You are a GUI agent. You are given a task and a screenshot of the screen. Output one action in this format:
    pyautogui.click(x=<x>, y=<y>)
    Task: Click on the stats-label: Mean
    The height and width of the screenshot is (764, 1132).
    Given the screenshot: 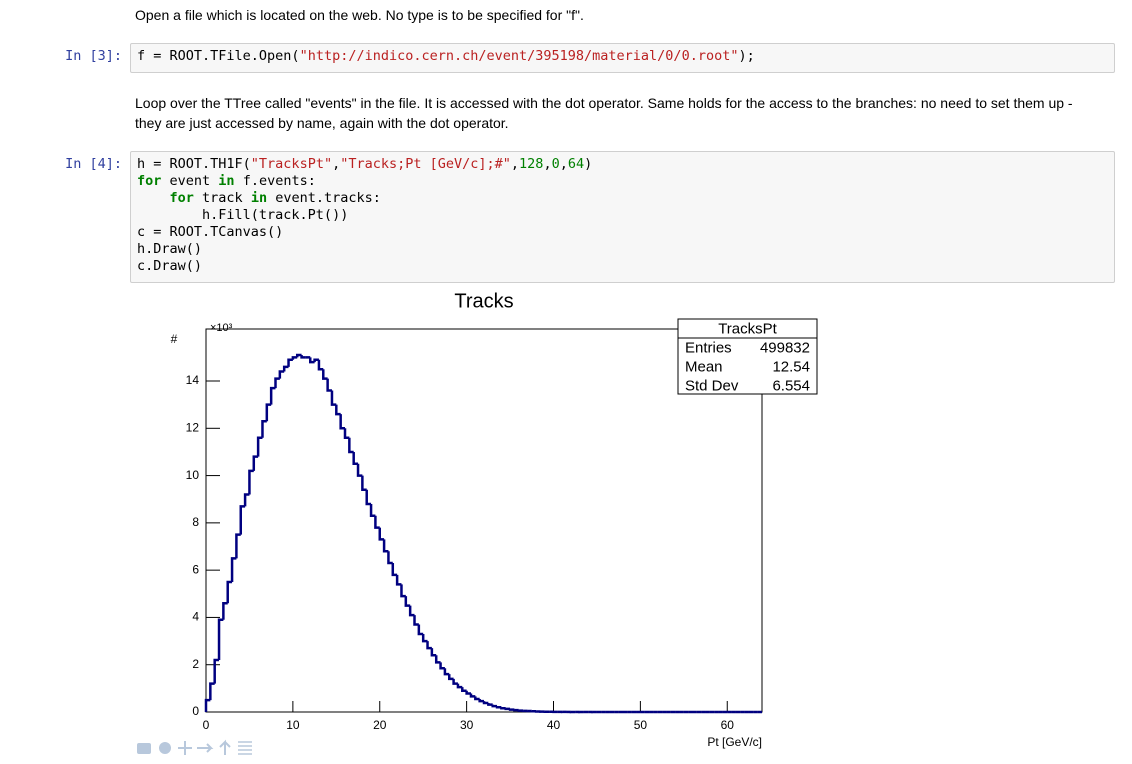 What is the action you would take?
    pyautogui.click(x=704, y=366)
    